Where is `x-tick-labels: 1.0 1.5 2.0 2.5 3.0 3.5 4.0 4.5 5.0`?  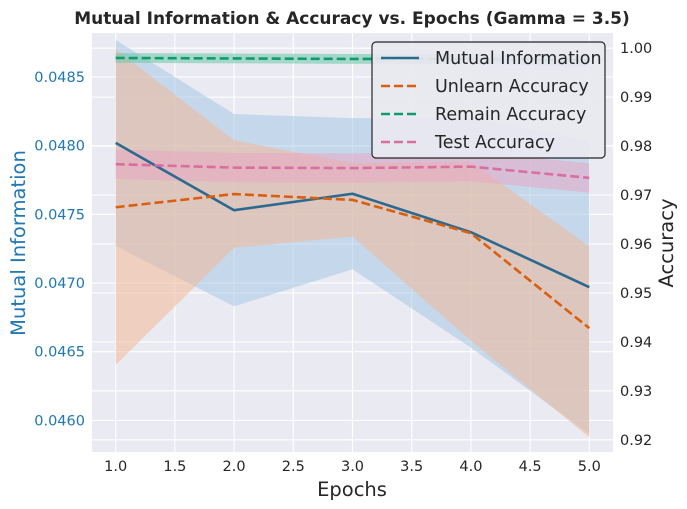 x-tick-labels: 1.0 1.5 2.0 2.5 3.0 3.5 4.0 4.5 5.0 is located at coordinates (352, 467).